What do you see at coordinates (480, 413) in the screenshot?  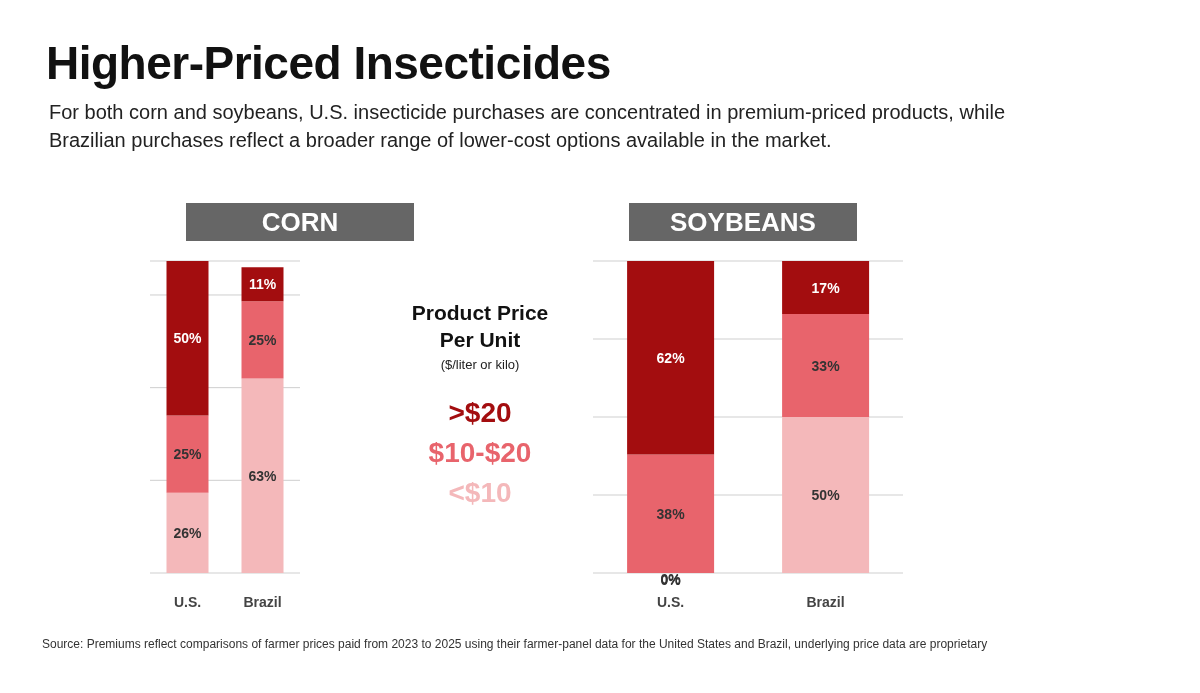 I see `text: >$20` at bounding box center [480, 413].